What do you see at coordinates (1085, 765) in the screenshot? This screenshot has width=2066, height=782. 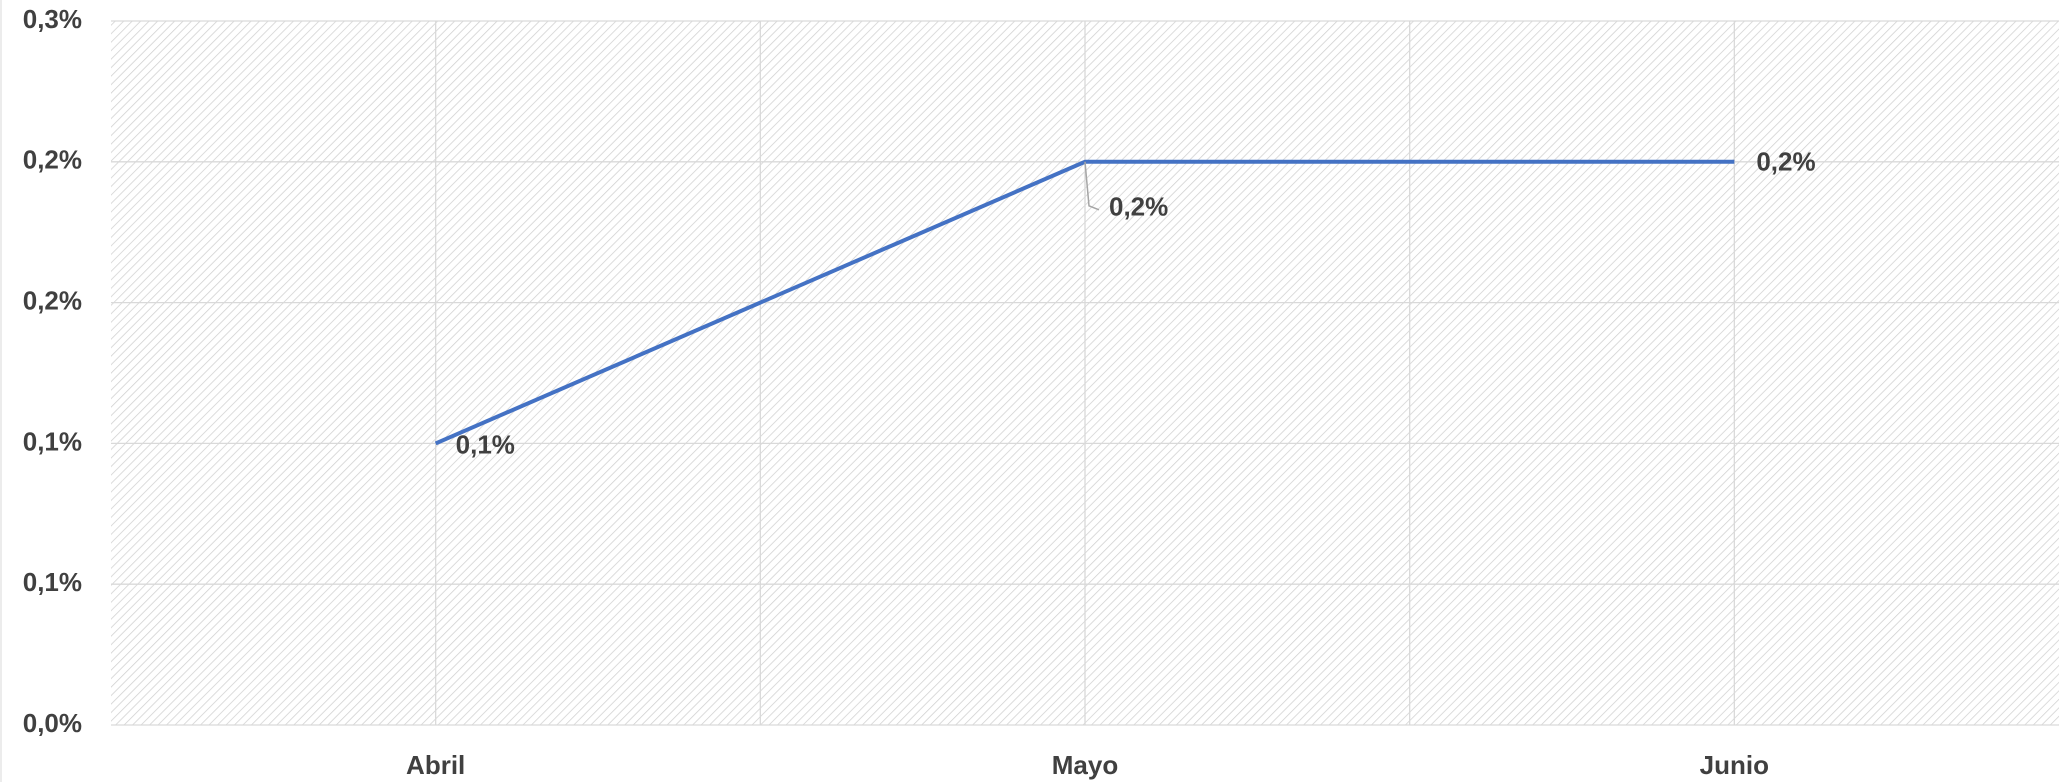 I see `x-tick-label: Mayo` at bounding box center [1085, 765].